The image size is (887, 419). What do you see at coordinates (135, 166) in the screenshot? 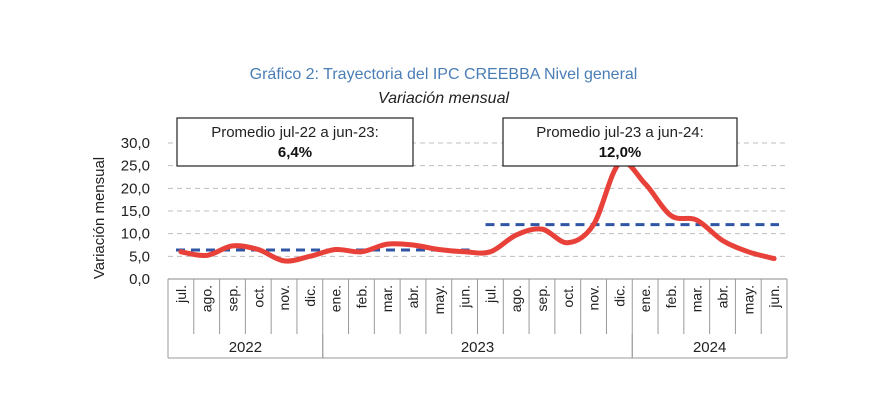
I see `y-tick-label: 25,0` at bounding box center [135, 166].